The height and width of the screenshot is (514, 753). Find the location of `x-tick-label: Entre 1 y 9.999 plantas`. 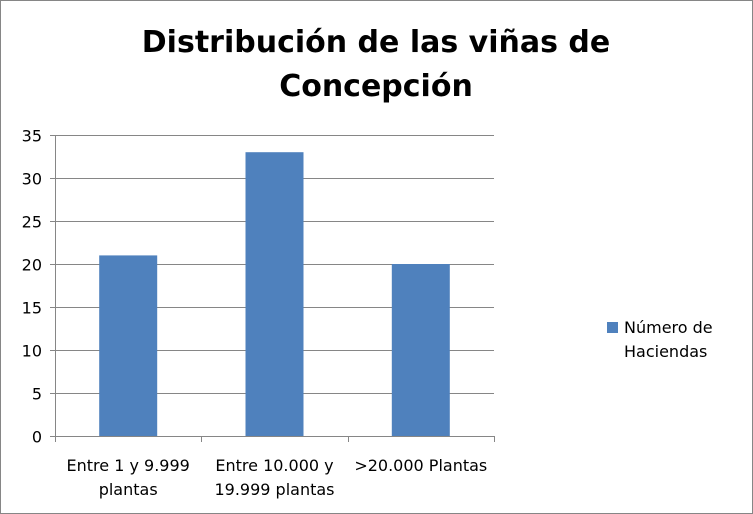

x-tick-label: Entre 1 y 9.999 plantas is located at coordinates (128, 477).